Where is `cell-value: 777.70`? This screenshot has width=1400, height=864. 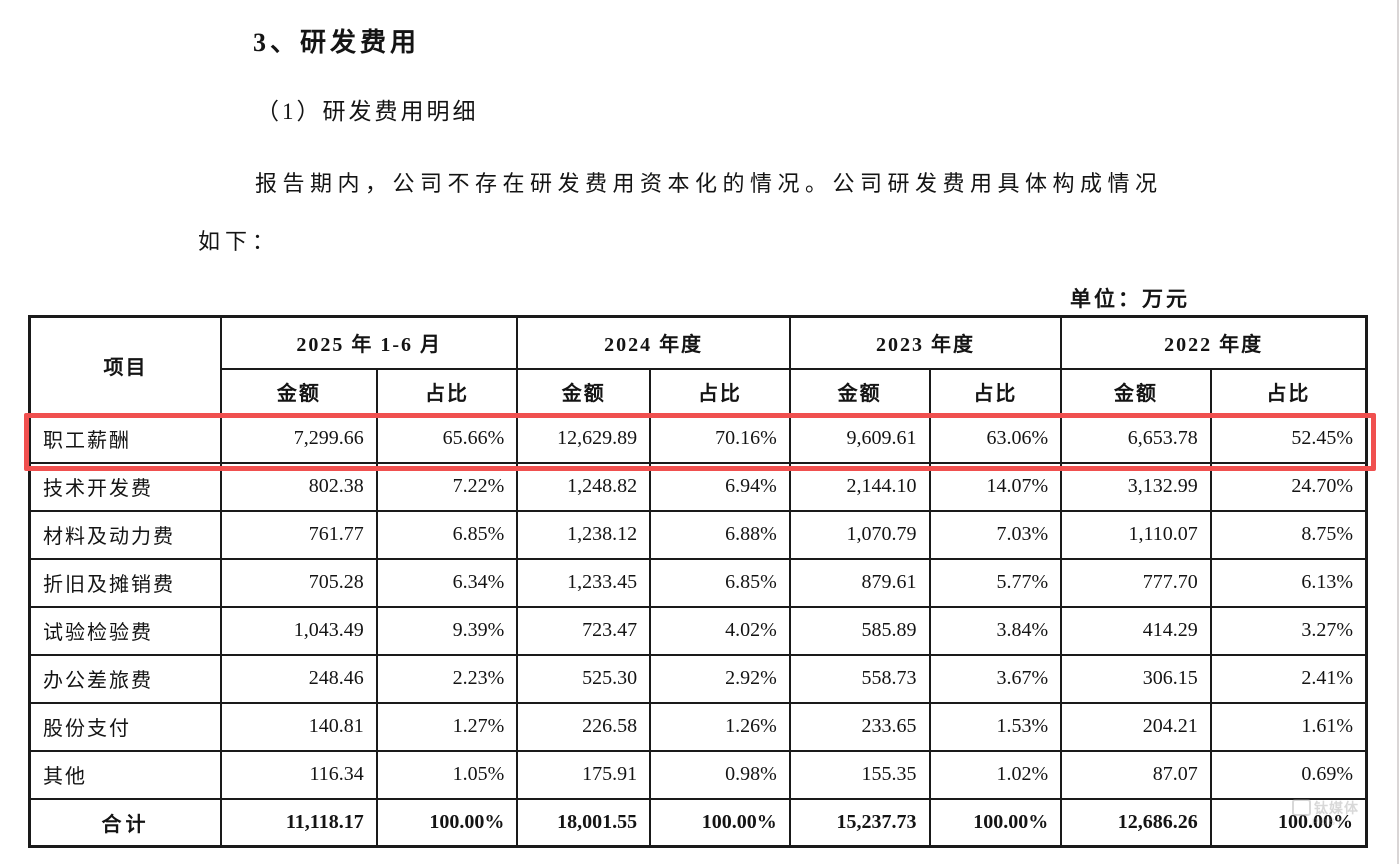
cell-value: 777.70 is located at coordinates (1136, 582).